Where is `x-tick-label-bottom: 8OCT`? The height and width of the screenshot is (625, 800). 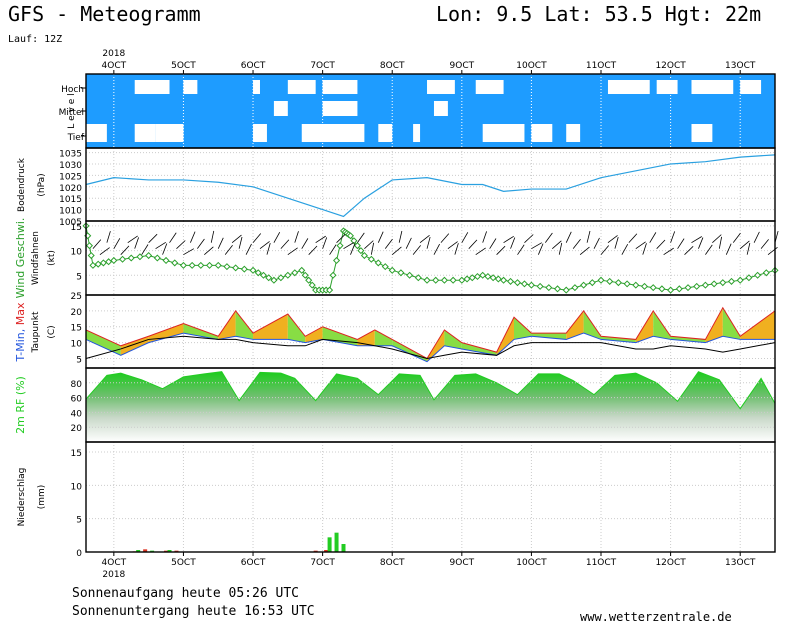 x-tick-label-bottom: 8OCT is located at coordinates (392, 563).